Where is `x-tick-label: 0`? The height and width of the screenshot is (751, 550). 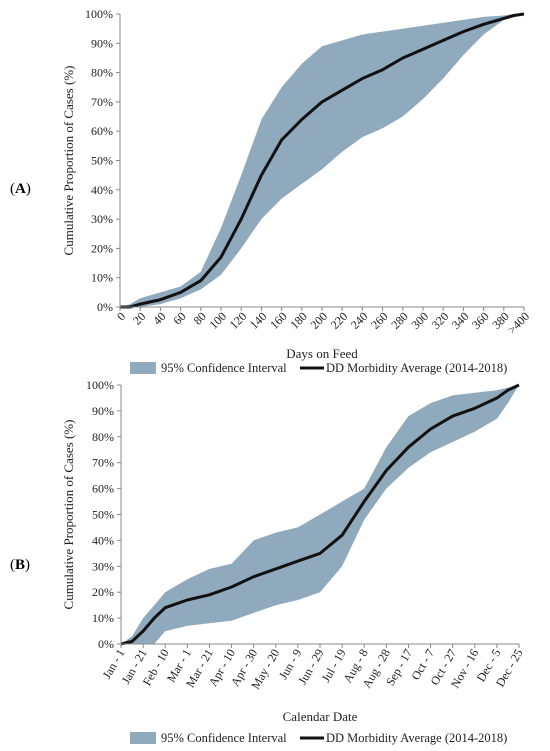 x-tick-label: 0 is located at coordinates (121, 316).